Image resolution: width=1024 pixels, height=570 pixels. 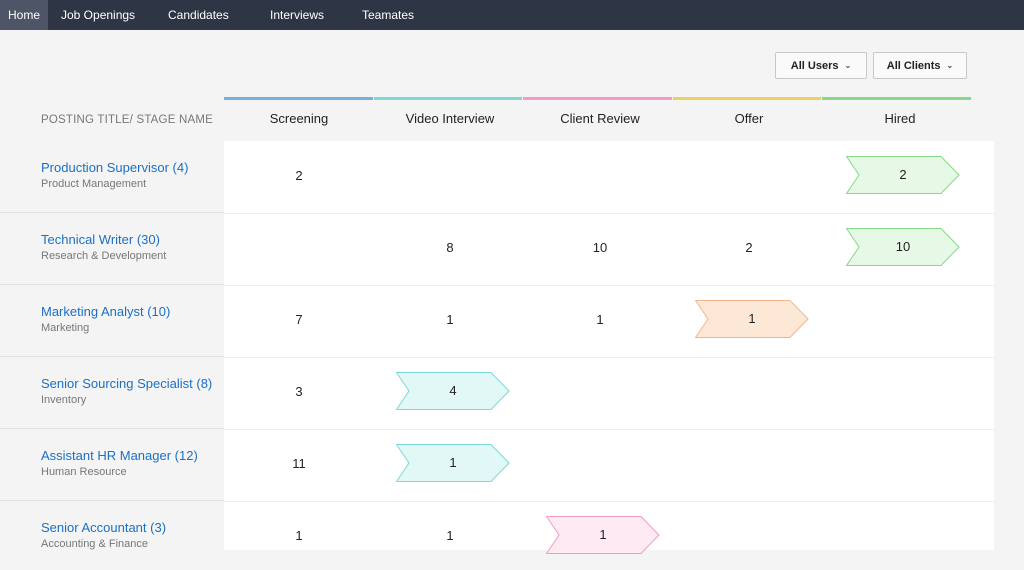 I want to click on stage-header-offer: Offer, so click(x=749, y=118).